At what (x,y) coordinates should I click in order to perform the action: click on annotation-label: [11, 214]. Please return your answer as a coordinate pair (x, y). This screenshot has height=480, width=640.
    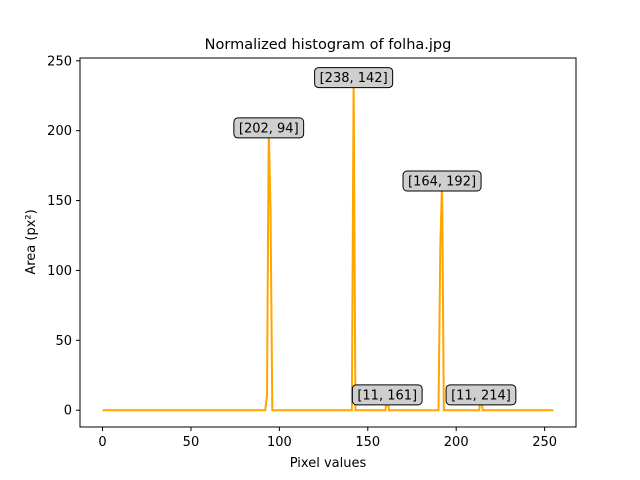
    Looking at the image, I should click on (481, 395).